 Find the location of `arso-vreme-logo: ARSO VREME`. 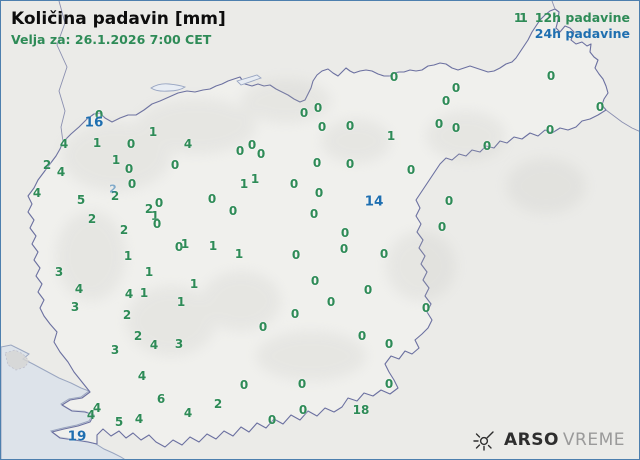

arso-vreme-logo: ARSO VREME is located at coordinates (548, 440).